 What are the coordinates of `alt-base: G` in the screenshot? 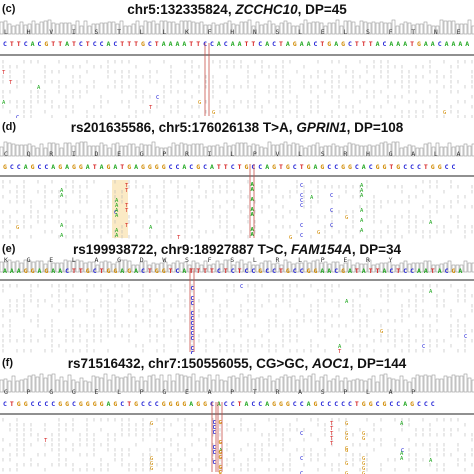 It's located at (363, 469).